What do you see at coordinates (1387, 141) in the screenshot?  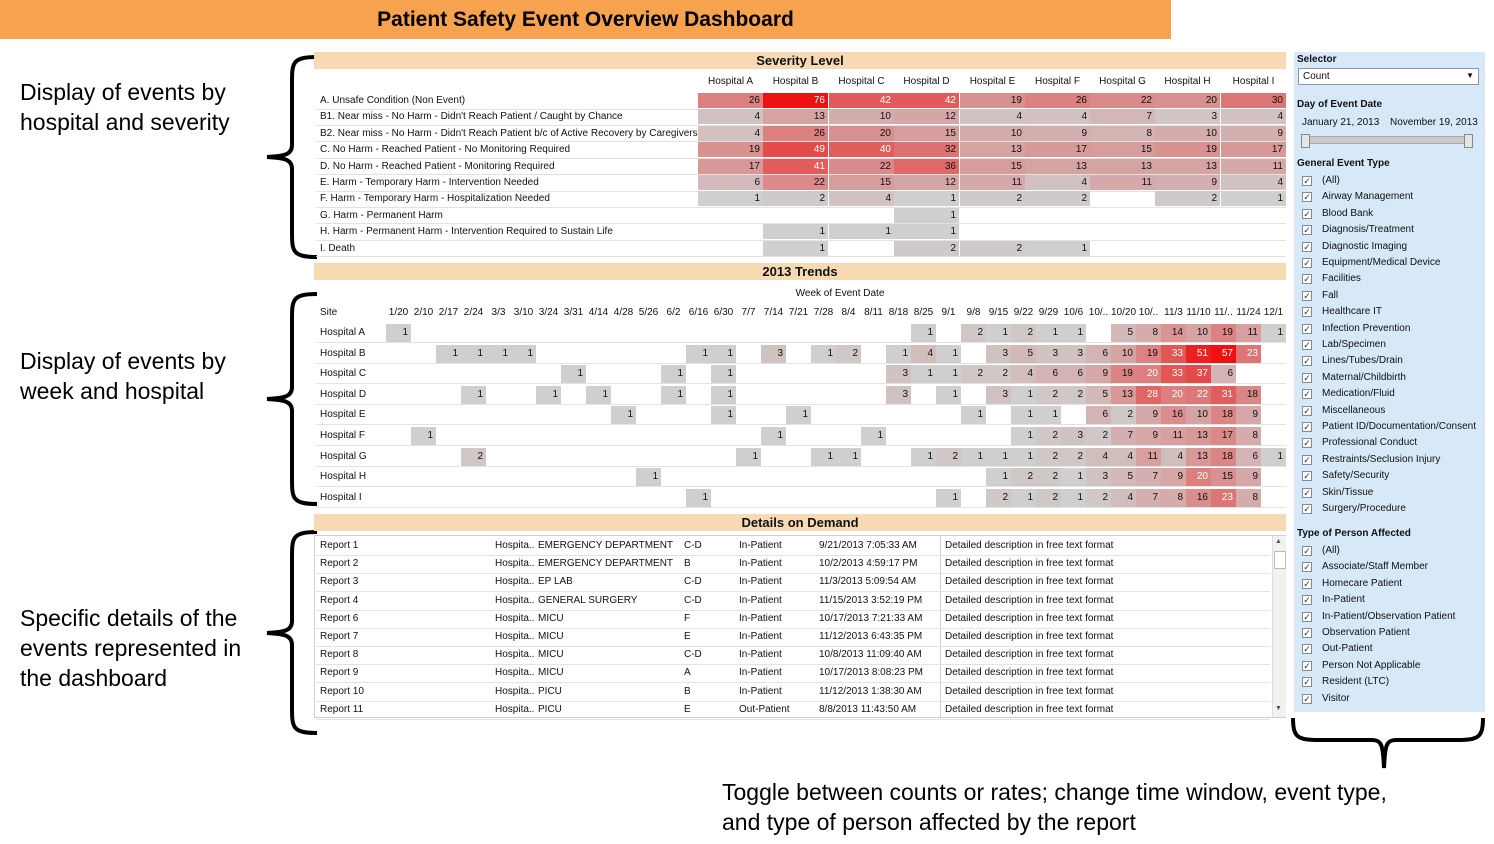 I see `date-range-slider` at bounding box center [1387, 141].